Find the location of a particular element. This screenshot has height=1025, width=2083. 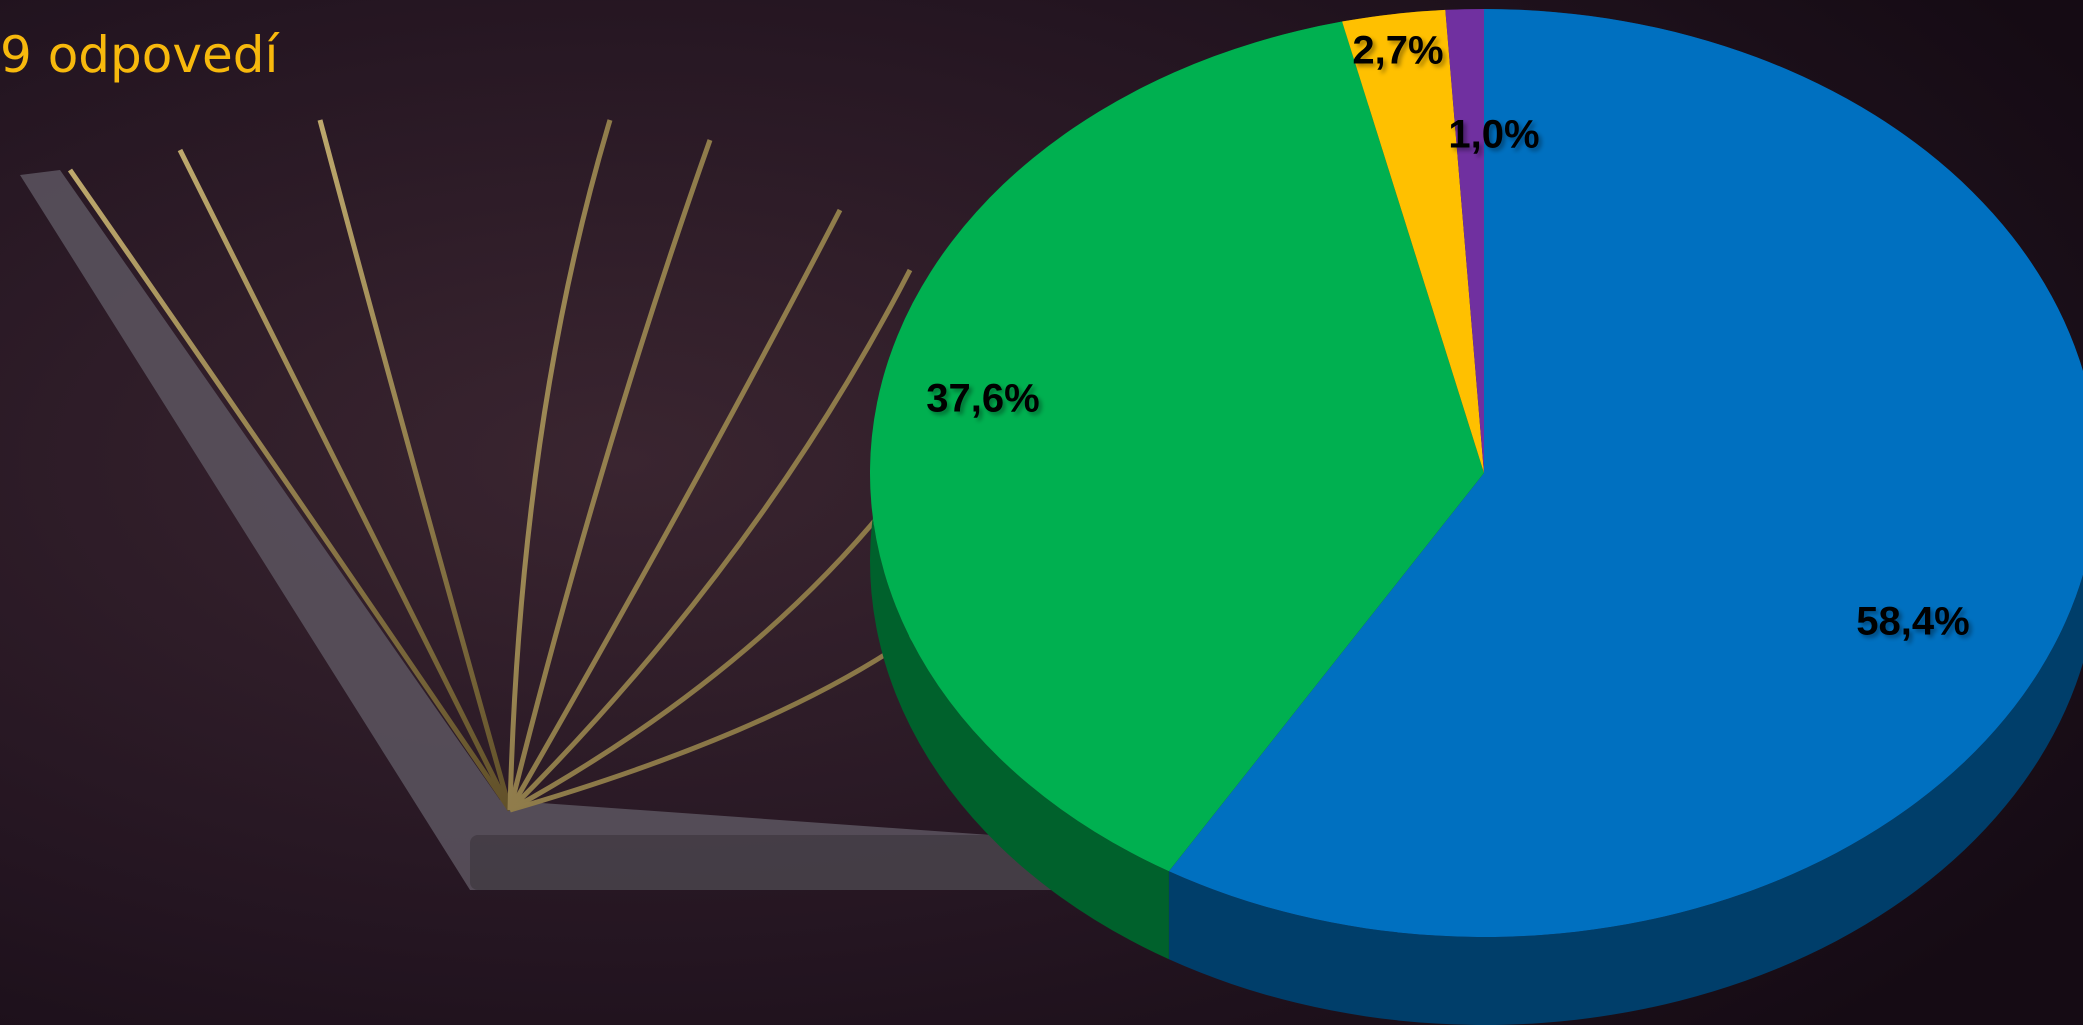

chart-title: 9 odpovedí is located at coordinates (140, 55).